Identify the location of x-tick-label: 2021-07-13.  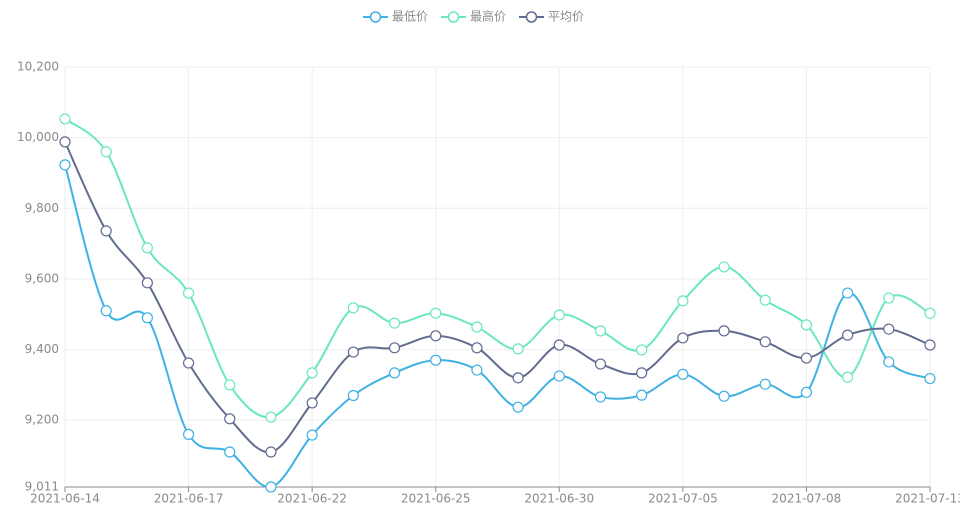
(927, 499).